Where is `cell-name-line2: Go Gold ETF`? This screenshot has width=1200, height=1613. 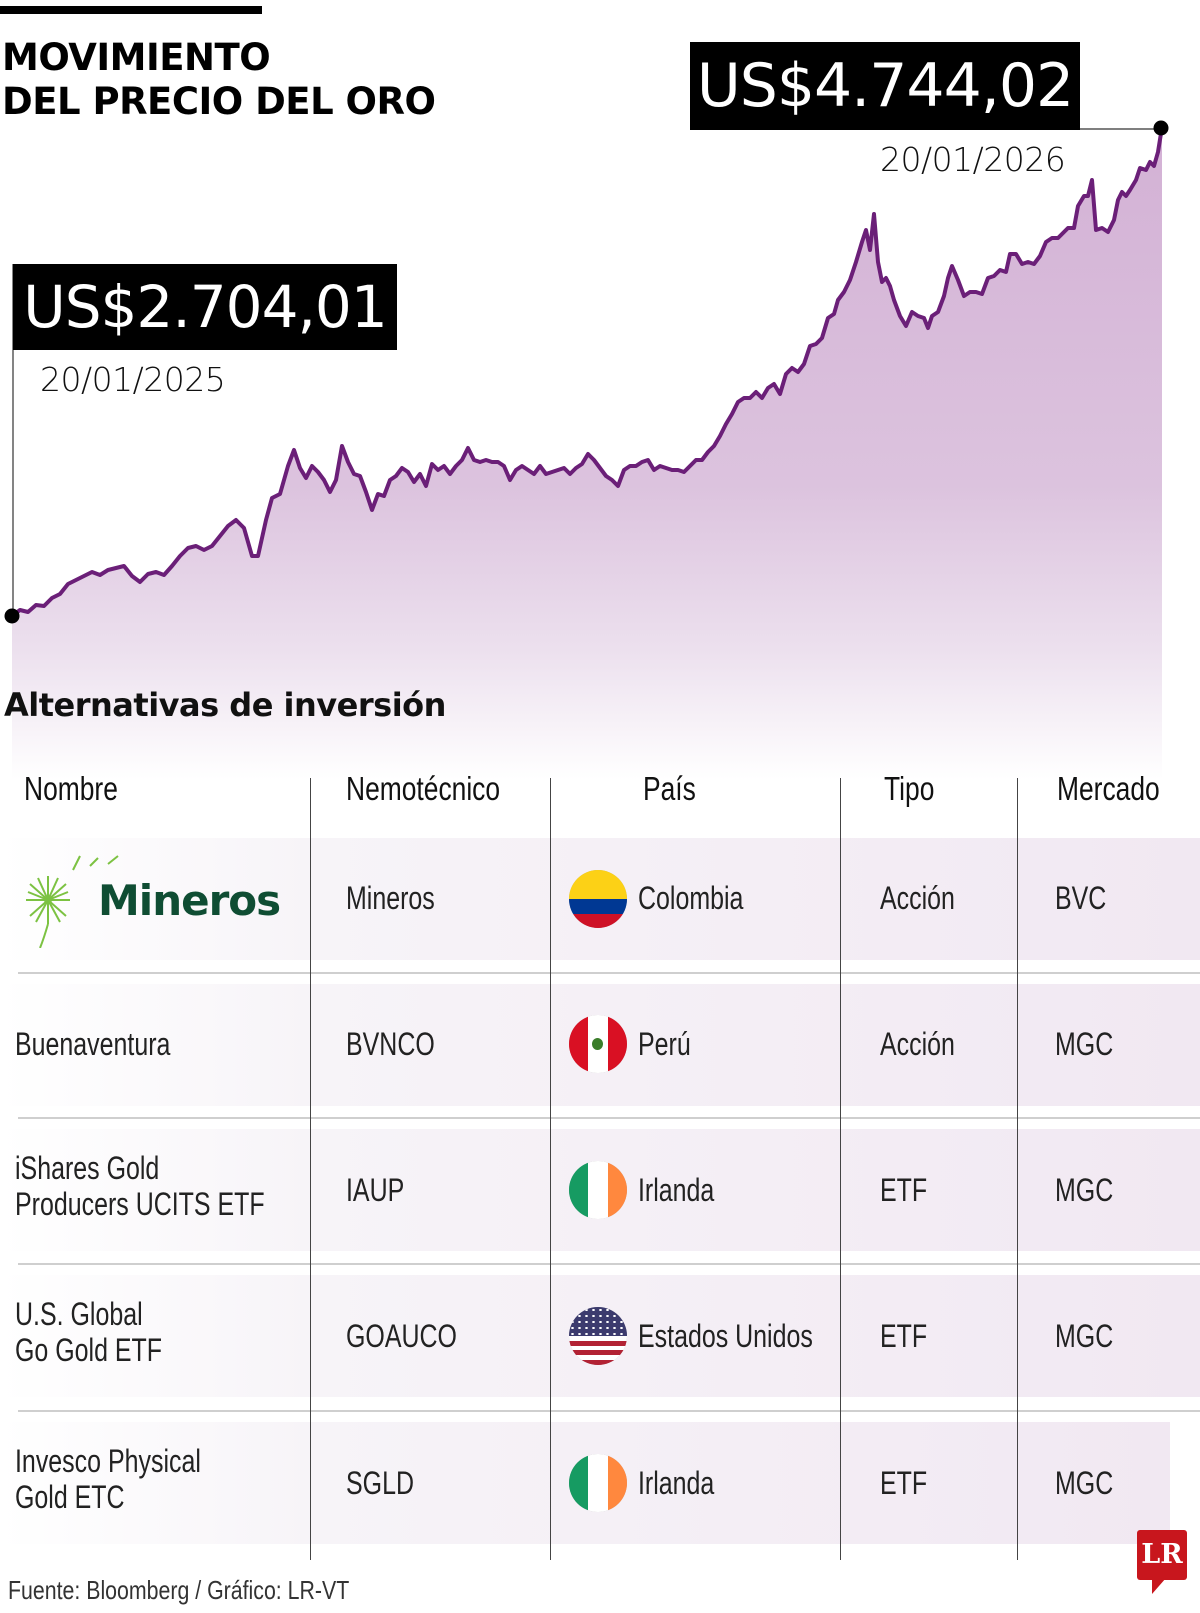
cell-name-line2: Go Gold ETF is located at coordinates (89, 1350).